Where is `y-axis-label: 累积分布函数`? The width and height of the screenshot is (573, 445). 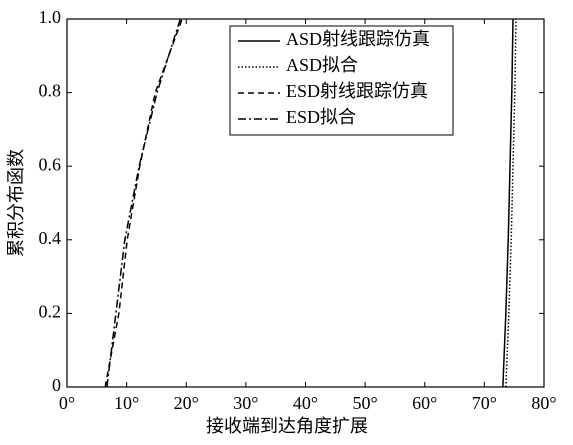
y-axis-label: 累积分布函数 is located at coordinates (16, 203).